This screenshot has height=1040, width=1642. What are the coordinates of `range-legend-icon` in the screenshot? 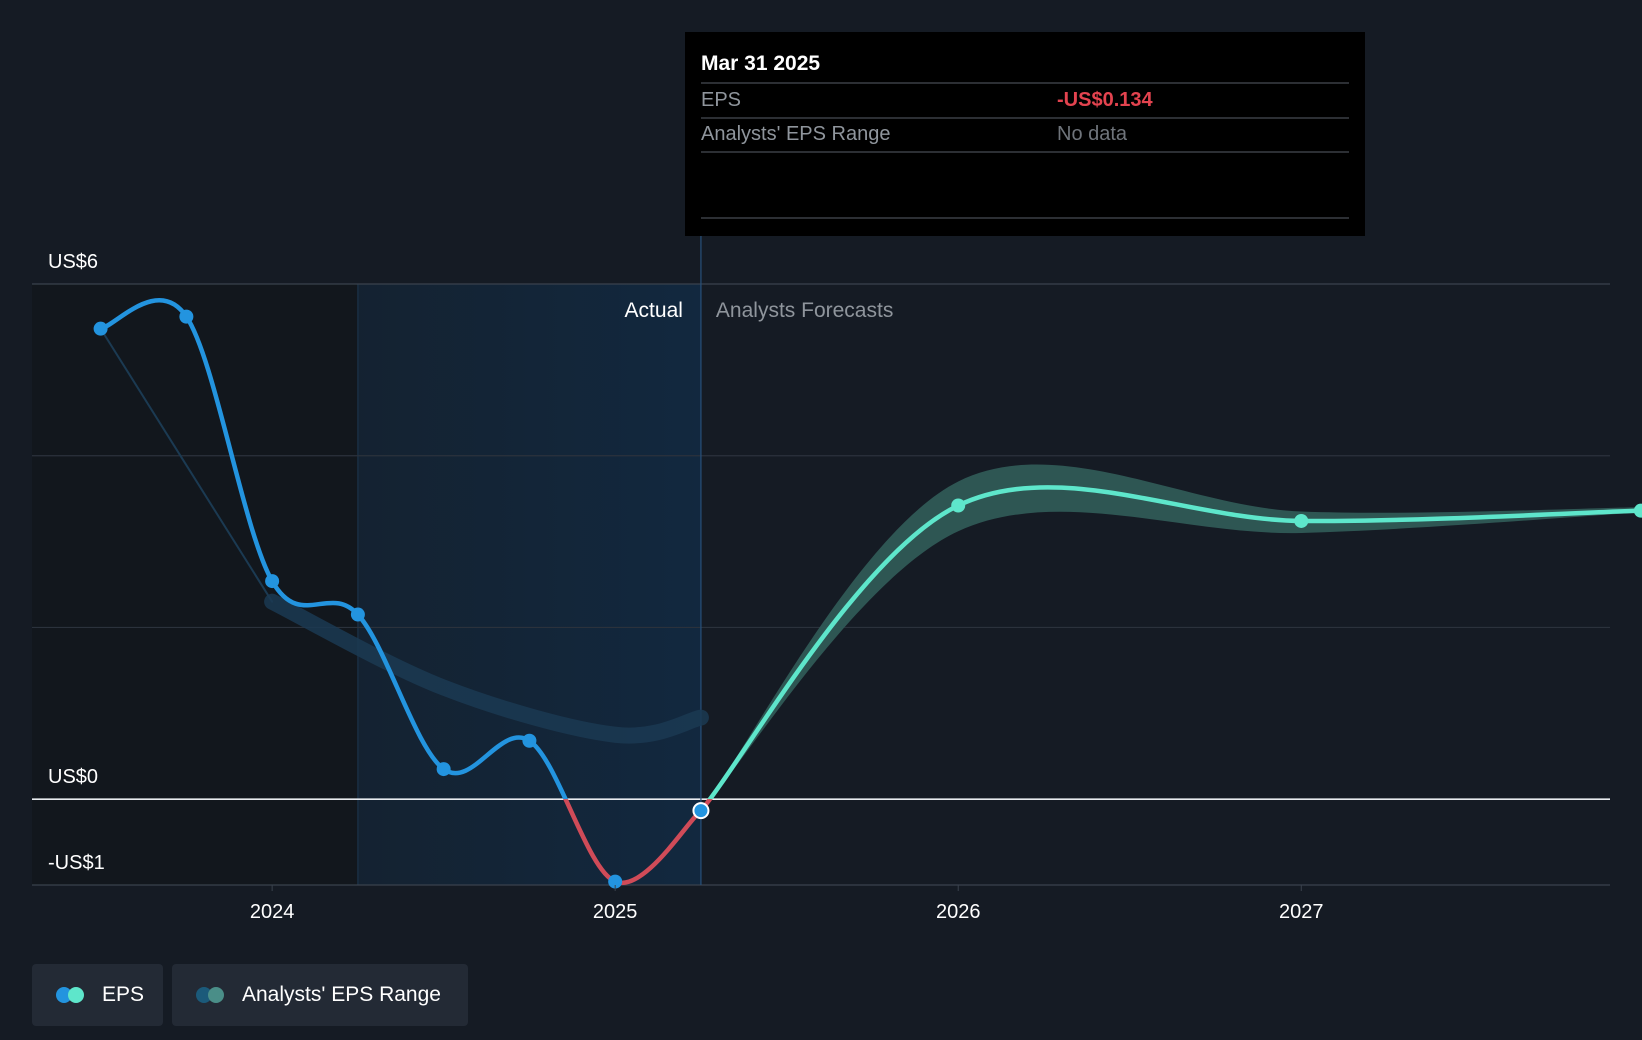 It's located at (211, 995).